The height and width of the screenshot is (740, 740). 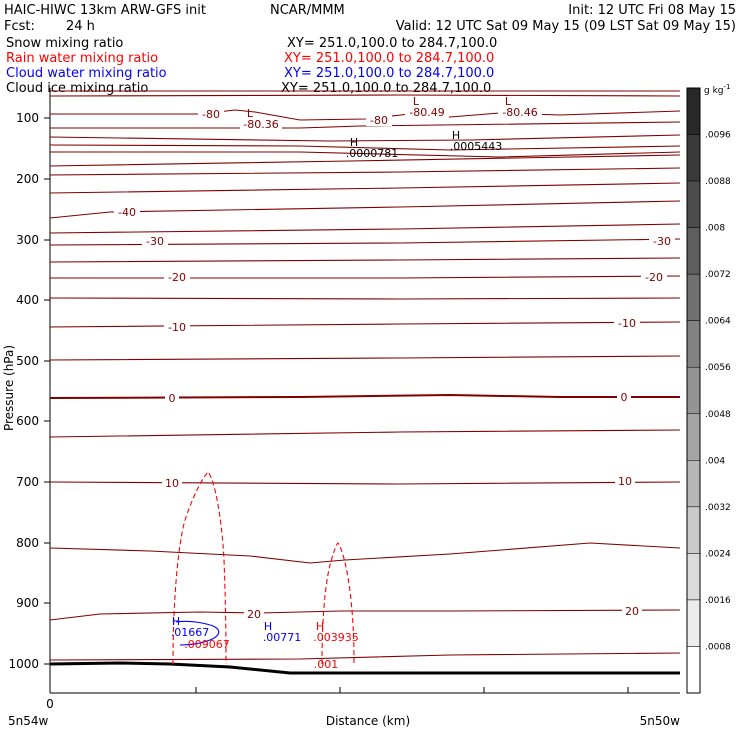 I want to click on colorbar-label: .0032, so click(x=718, y=508).